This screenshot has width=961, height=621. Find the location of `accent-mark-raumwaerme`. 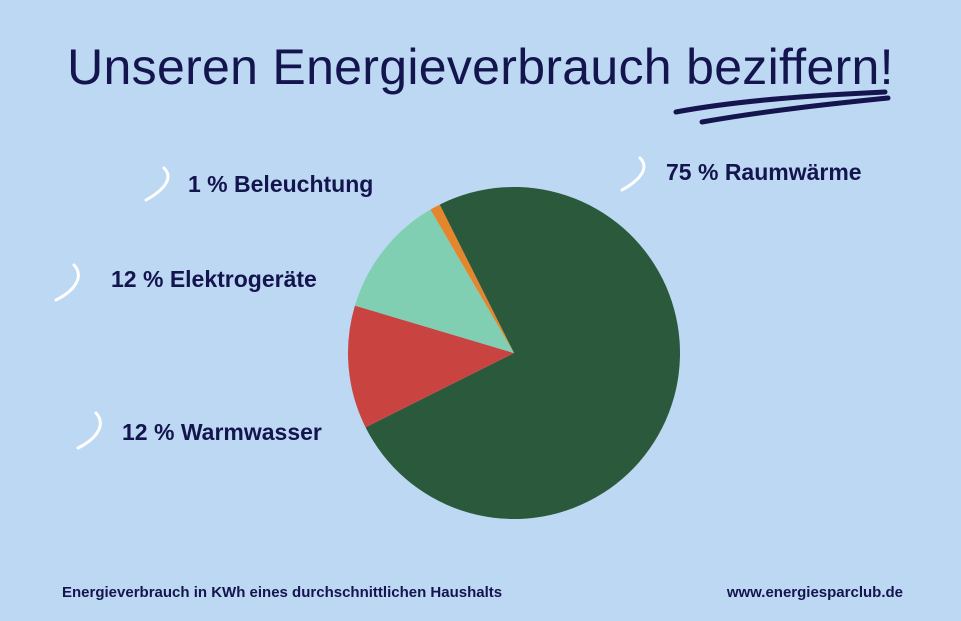

accent-mark-raumwaerme is located at coordinates (633, 174).